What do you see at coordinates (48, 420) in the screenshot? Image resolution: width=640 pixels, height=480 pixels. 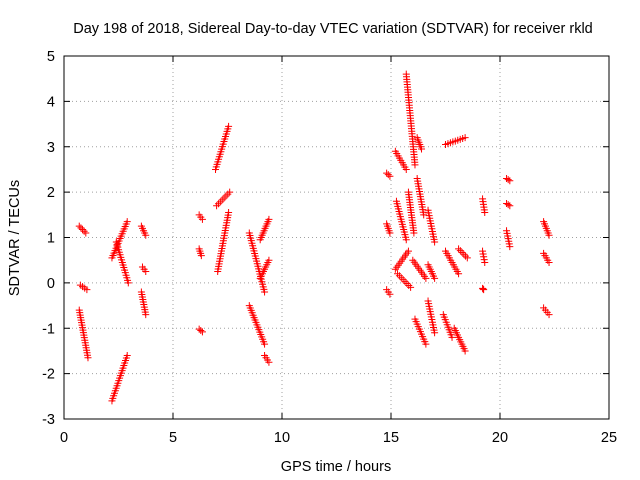 I see `y-tick-label: -3` at bounding box center [48, 420].